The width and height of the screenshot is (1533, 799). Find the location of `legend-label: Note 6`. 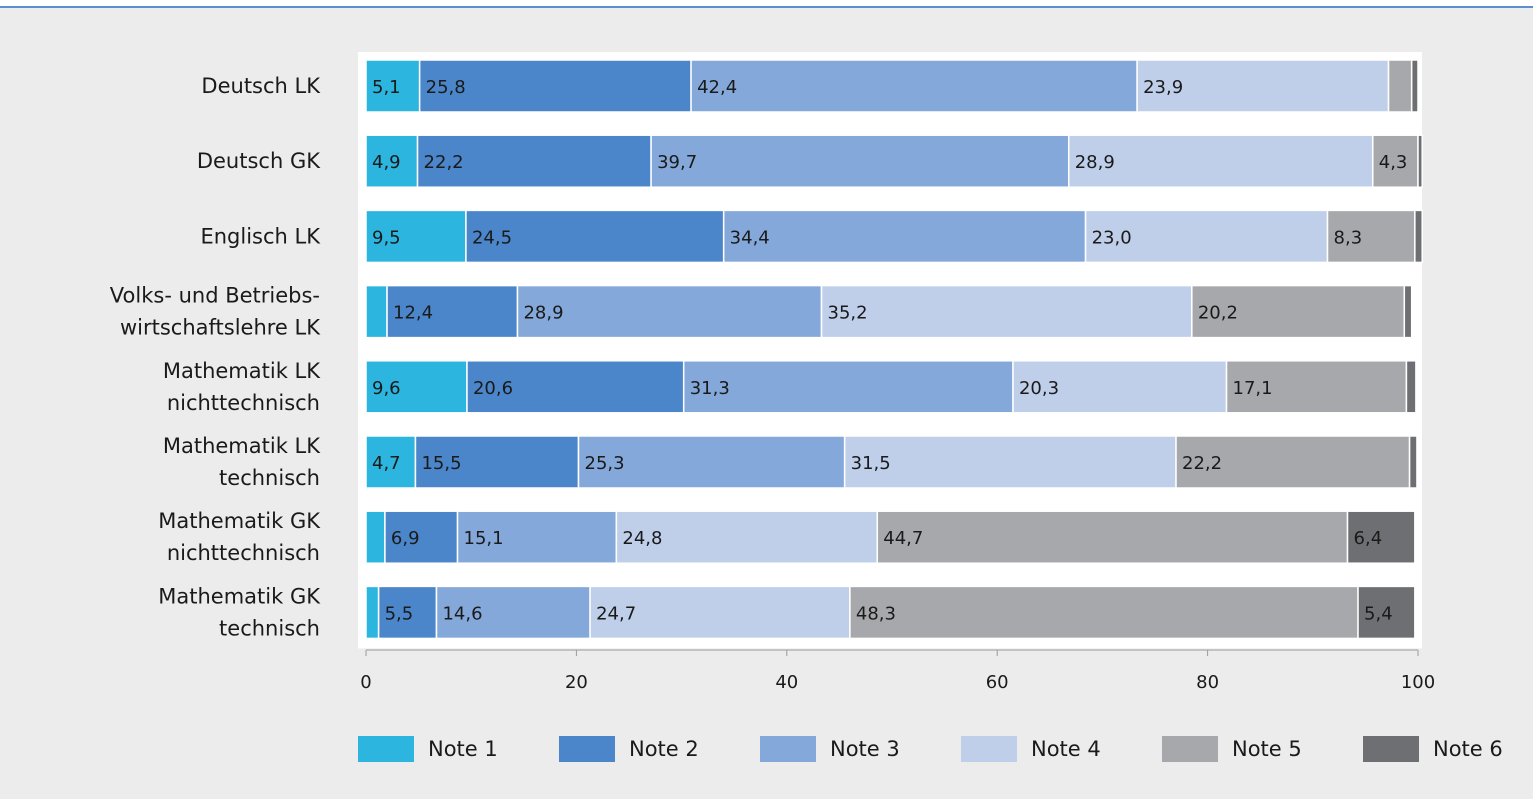

legend-label: Note 6 is located at coordinates (1468, 749).